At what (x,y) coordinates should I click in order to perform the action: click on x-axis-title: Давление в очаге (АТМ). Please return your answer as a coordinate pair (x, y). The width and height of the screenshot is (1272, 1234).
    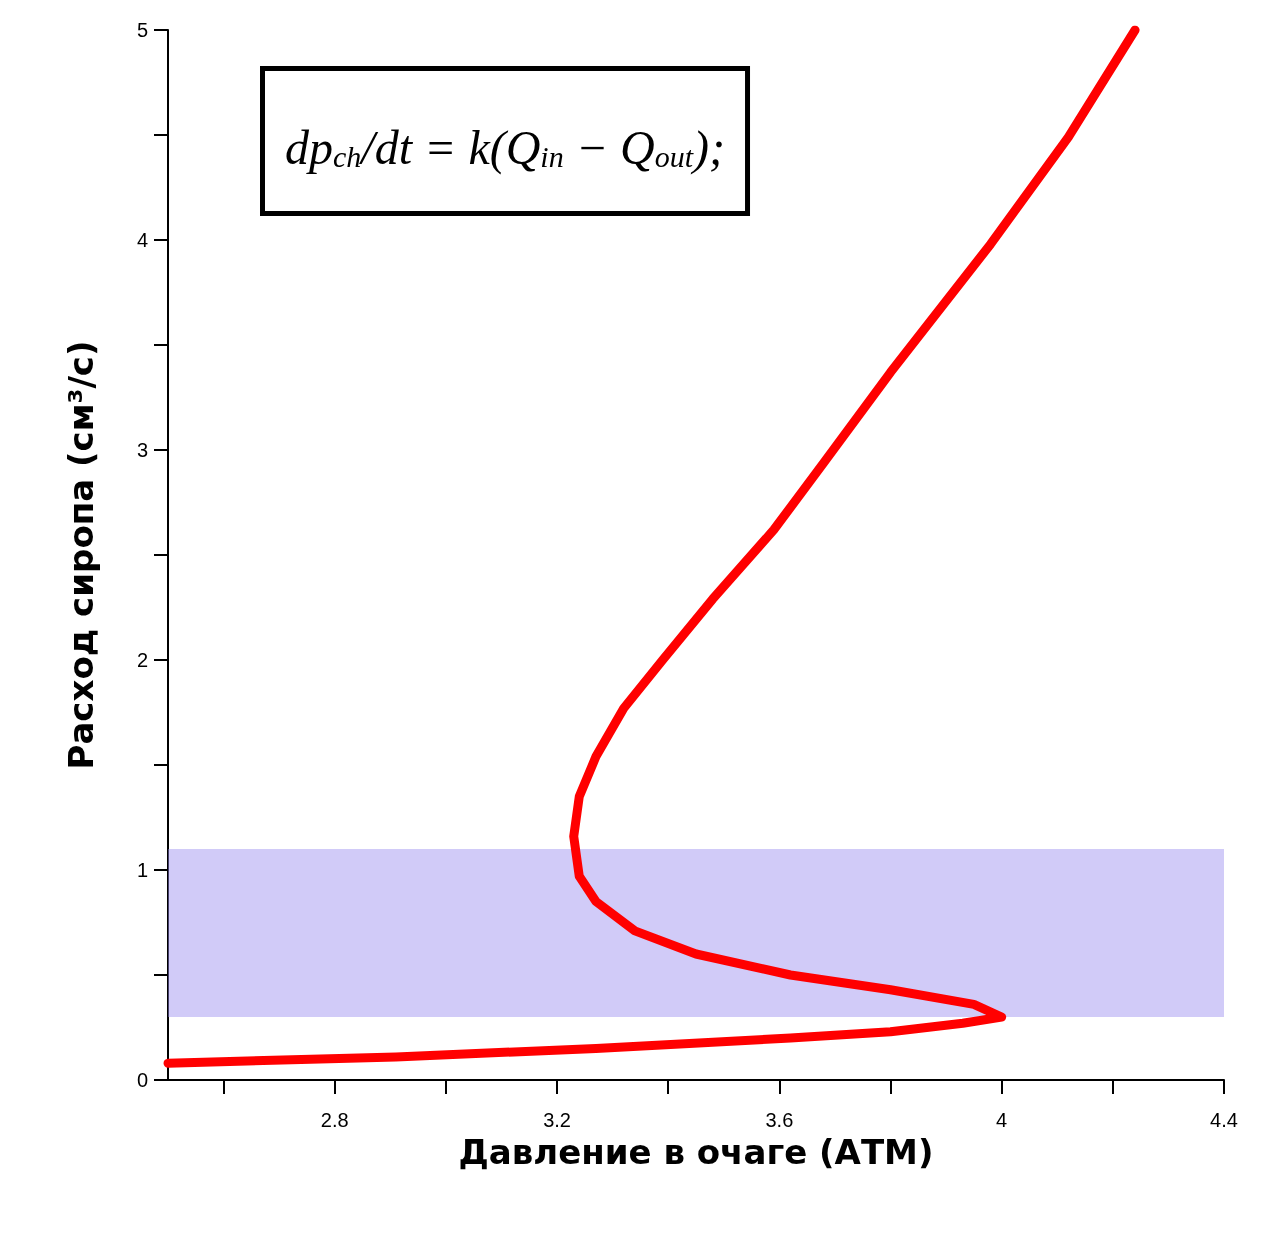
    Looking at the image, I should click on (696, 1151).